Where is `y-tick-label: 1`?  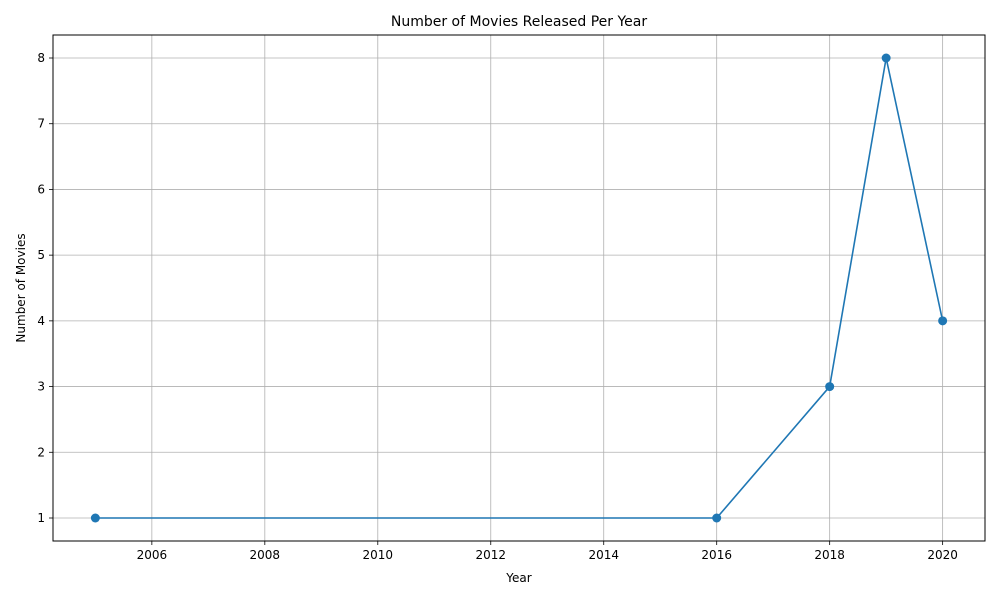 y-tick-label: 1 is located at coordinates (41, 518).